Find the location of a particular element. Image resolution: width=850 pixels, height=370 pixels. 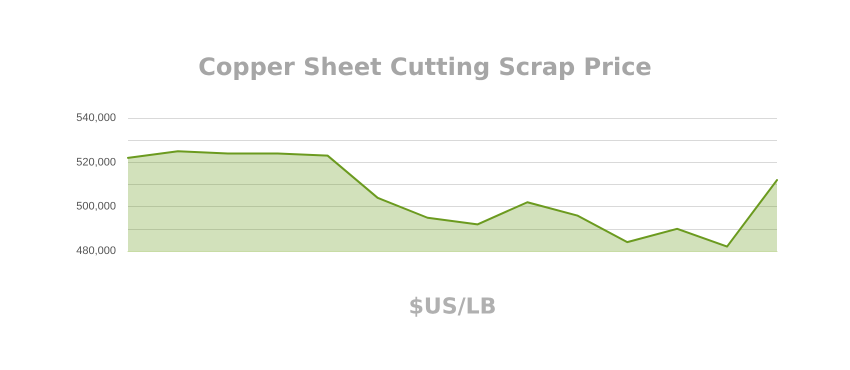

y-tick-label: 520,000 is located at coordinates (96, 162).